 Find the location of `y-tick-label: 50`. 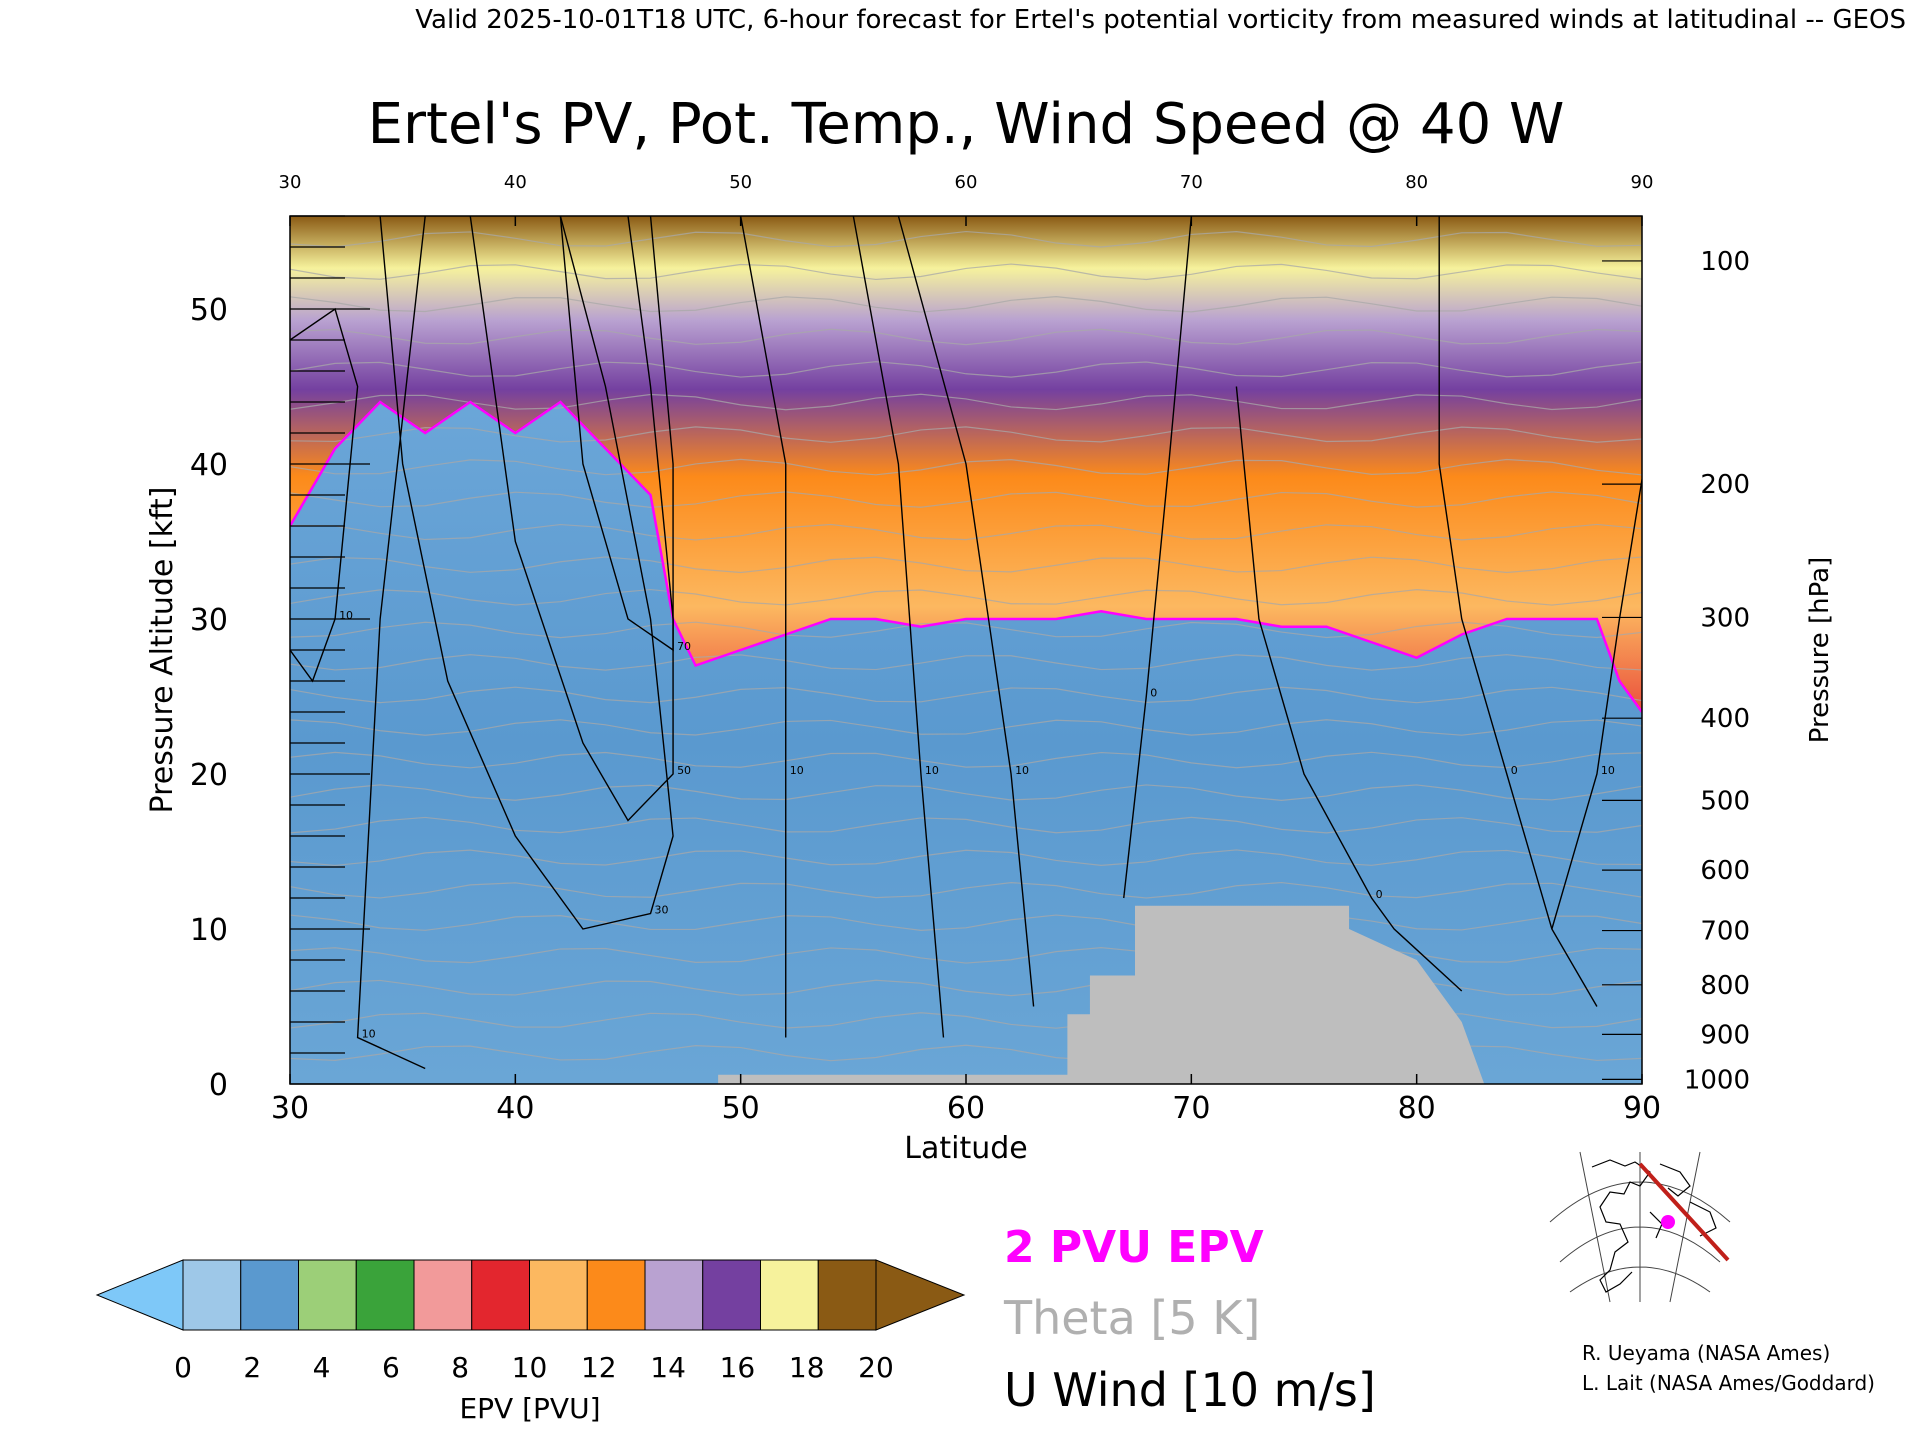

y-tick-label: 50 is located at coordinates (209, 310).